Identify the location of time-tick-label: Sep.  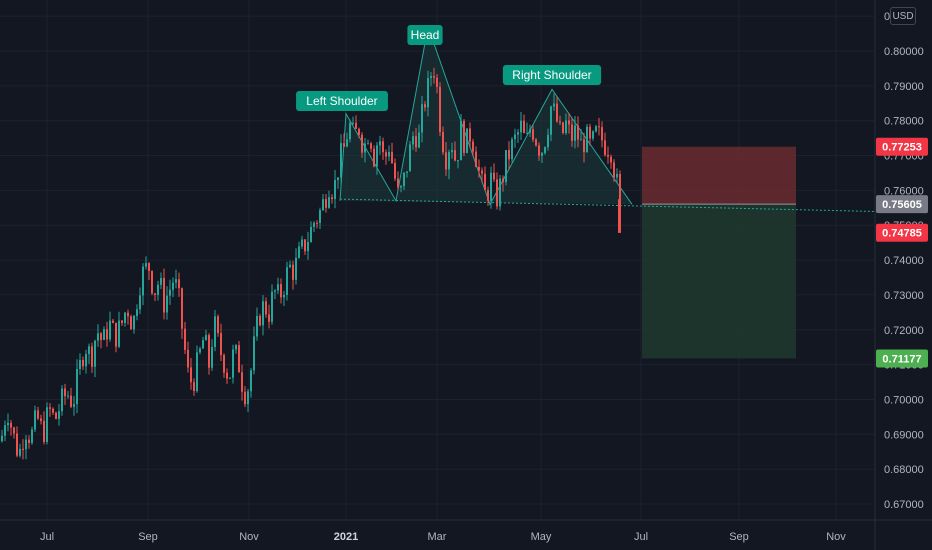
(148, 537).